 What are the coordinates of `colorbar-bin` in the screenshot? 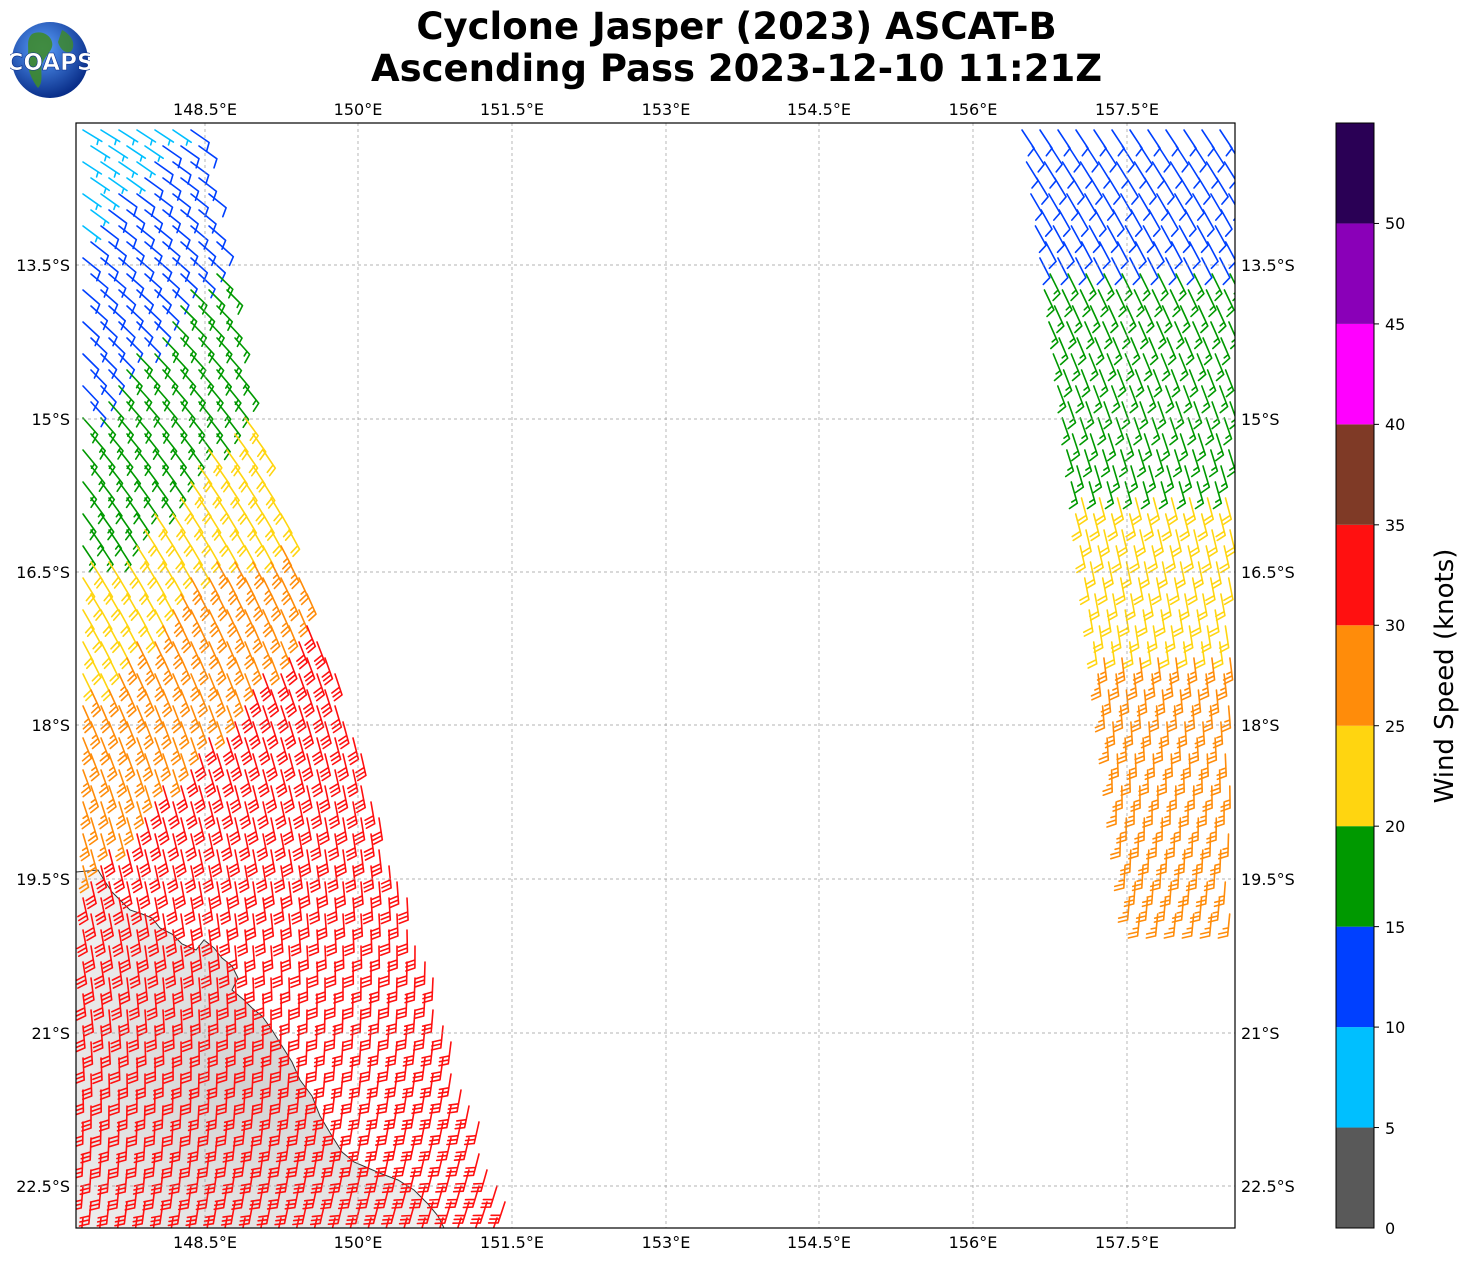 It's located at (1355, 273).